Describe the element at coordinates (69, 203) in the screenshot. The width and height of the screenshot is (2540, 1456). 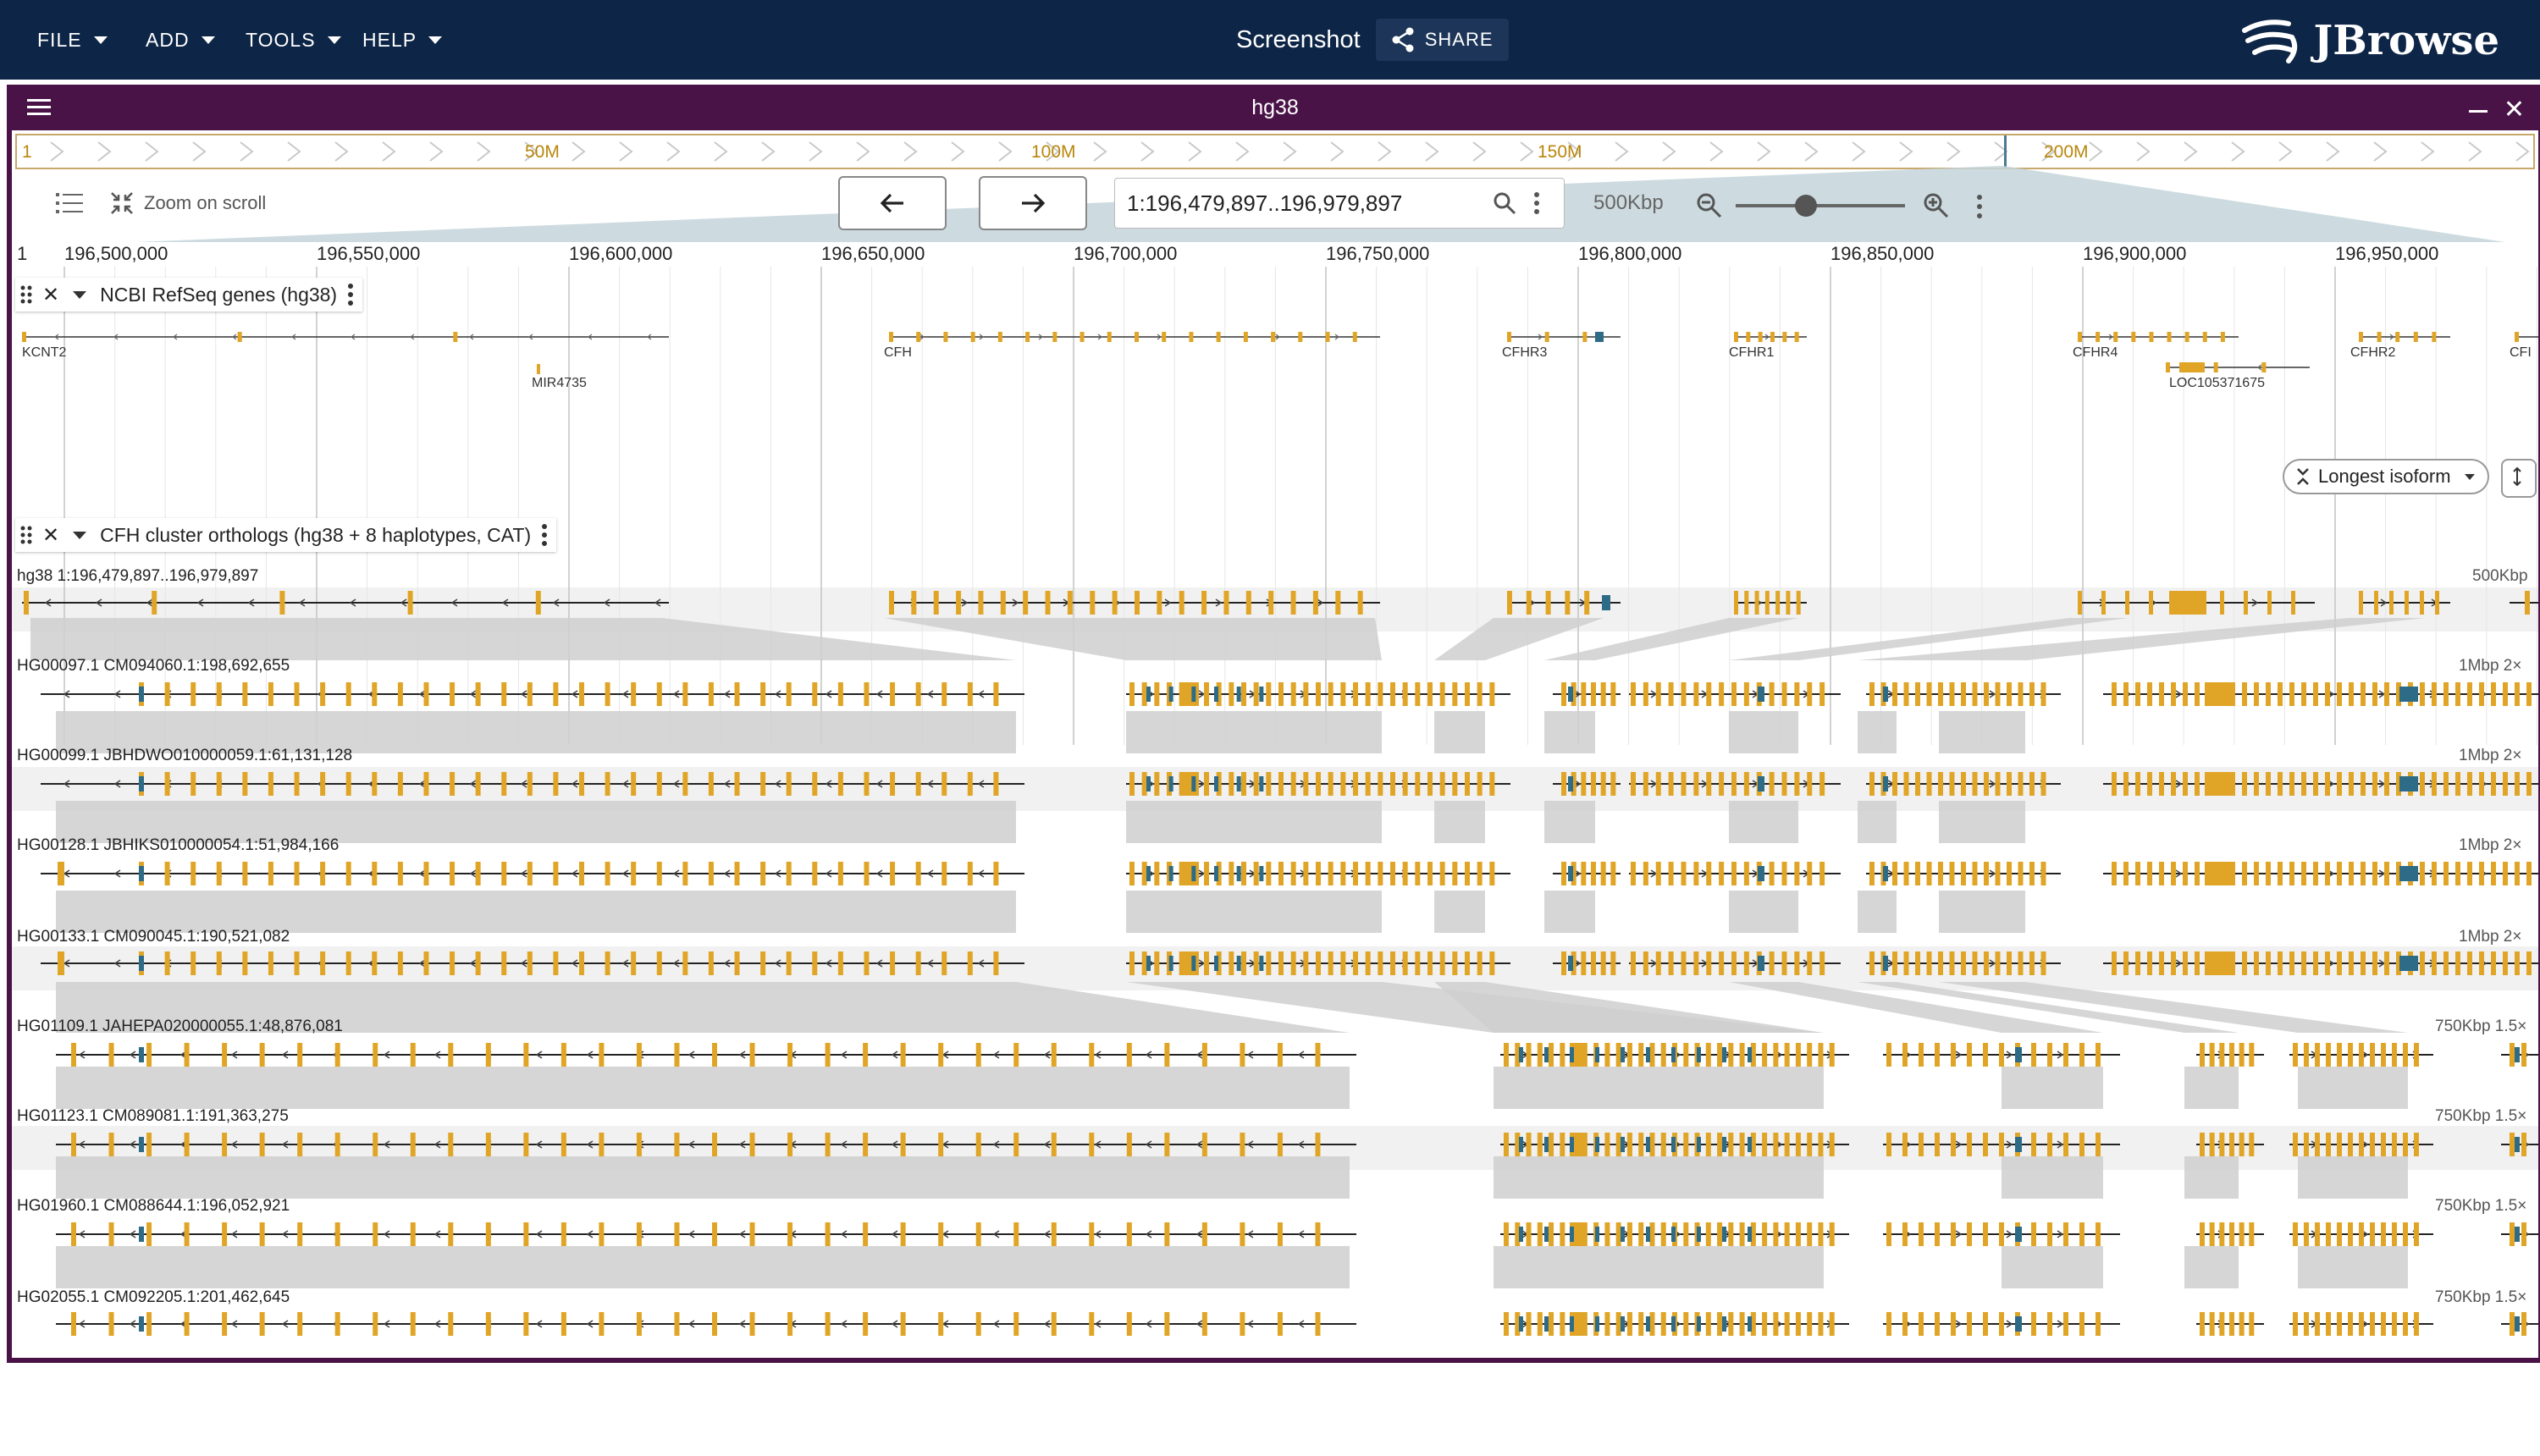
I see `track-selector-icon` at that location.